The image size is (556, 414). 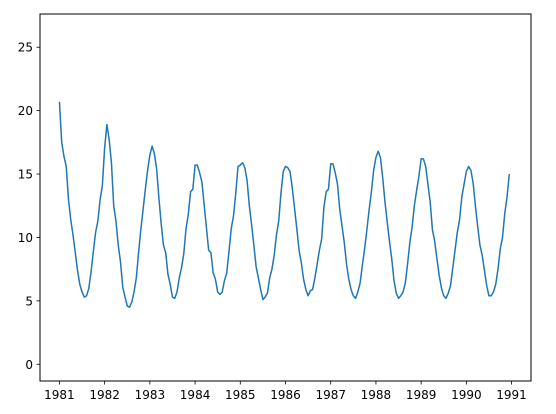 I want to click on x-tick-label: 1988, so click(x=376, y=395).